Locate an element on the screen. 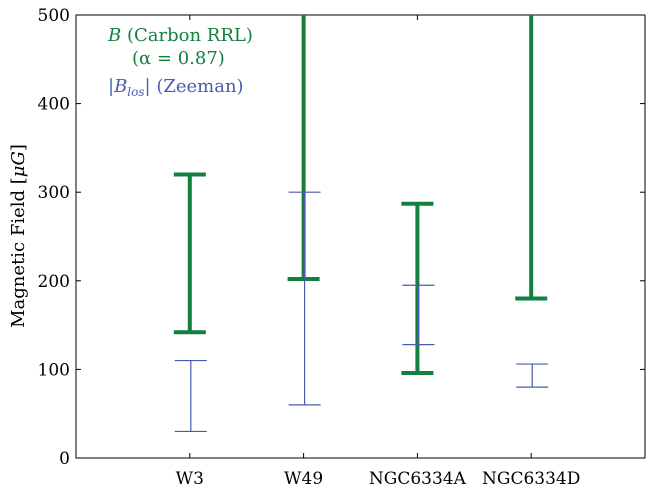  legend-blue-suffix: | (Zeeman) is located at coordinates (194, 86).